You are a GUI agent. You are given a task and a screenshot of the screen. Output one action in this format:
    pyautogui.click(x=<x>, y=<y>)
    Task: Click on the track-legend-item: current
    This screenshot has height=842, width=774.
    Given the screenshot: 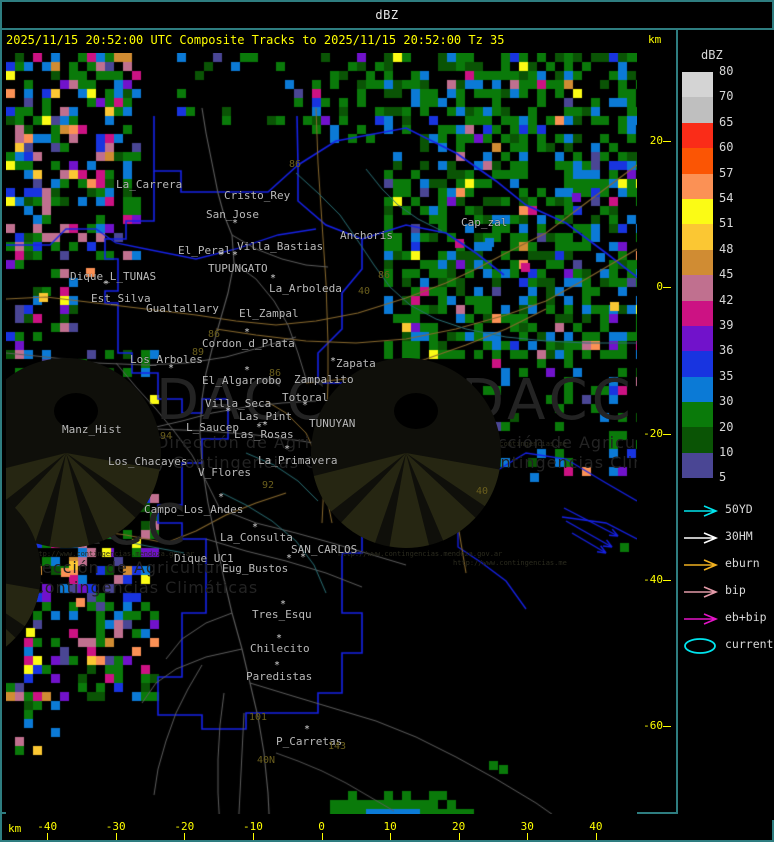 What is the action you would take?
    pyautogui.click(x=726, y=646)
    